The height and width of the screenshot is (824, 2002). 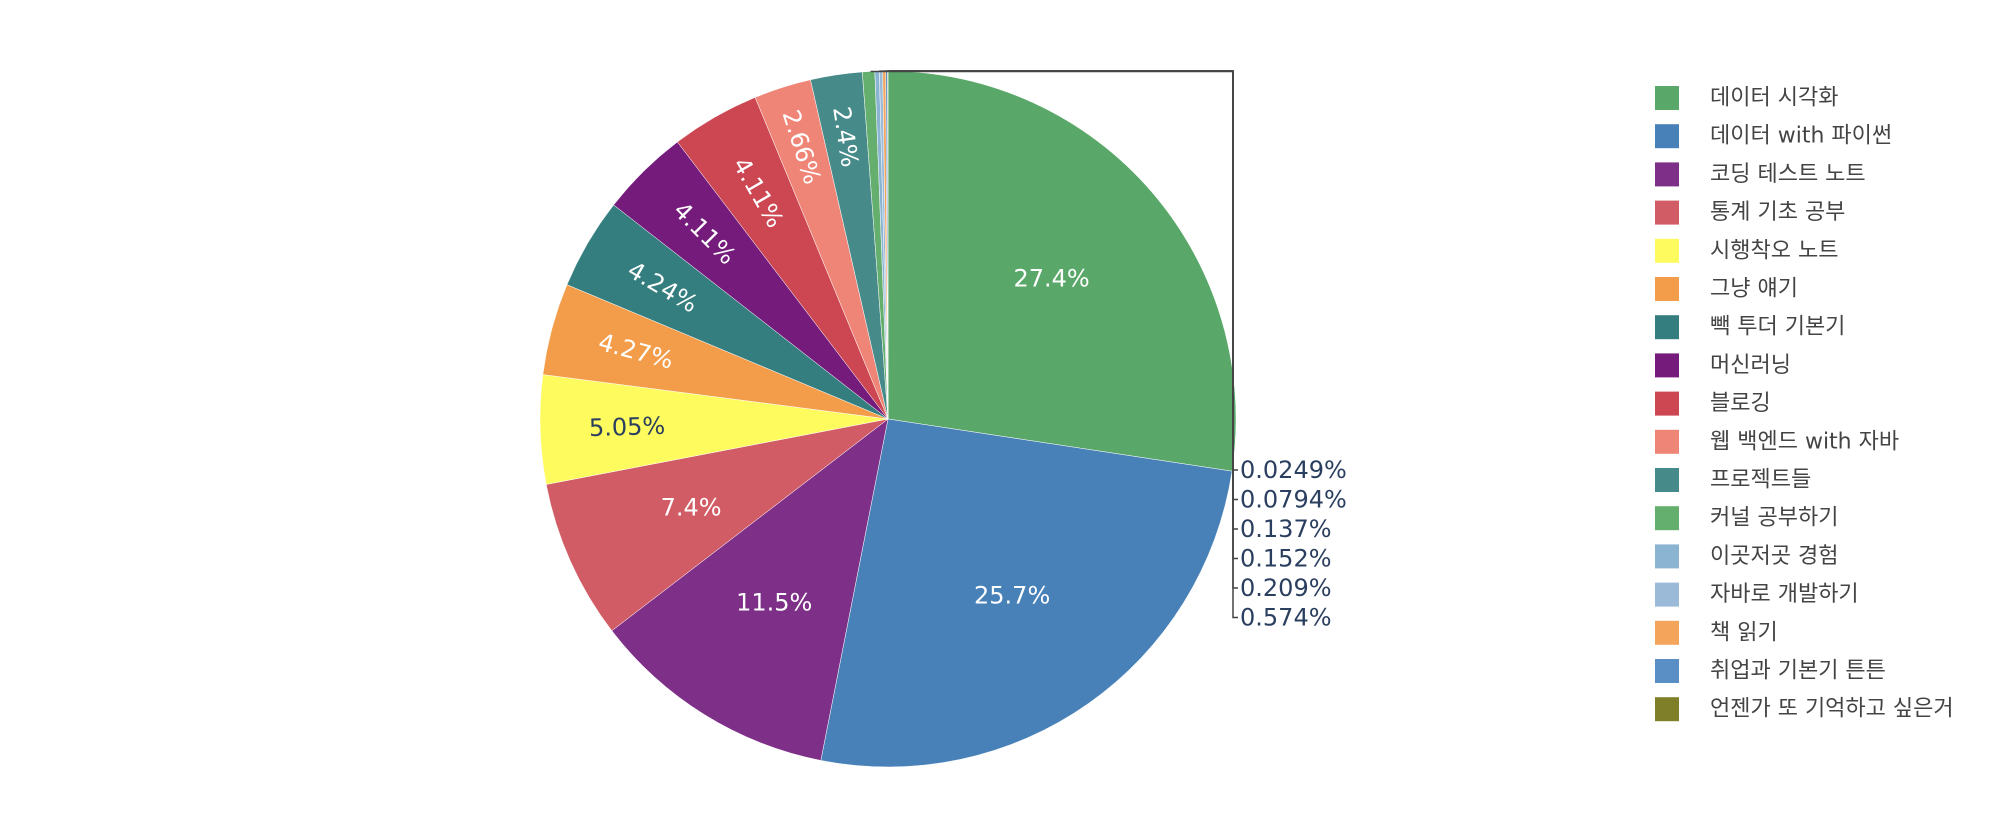 I want to click on legend-item-8: 블로깅, so click(x=1713, y=403).